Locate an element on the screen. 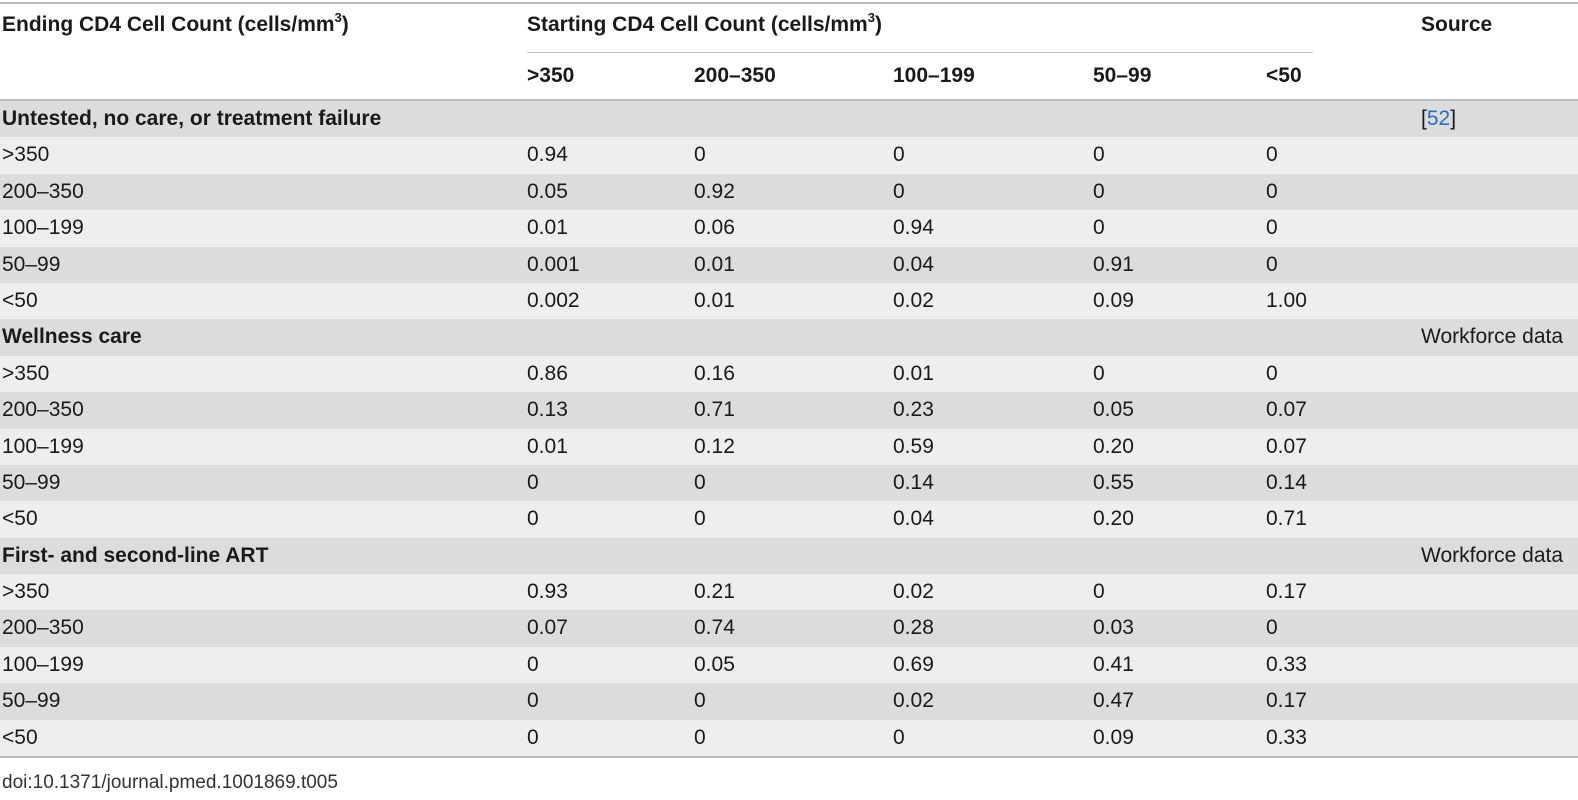 The width and height of the screenshot is (1578, 800). column-header: 100–199 is located at coordinates (934, 75).